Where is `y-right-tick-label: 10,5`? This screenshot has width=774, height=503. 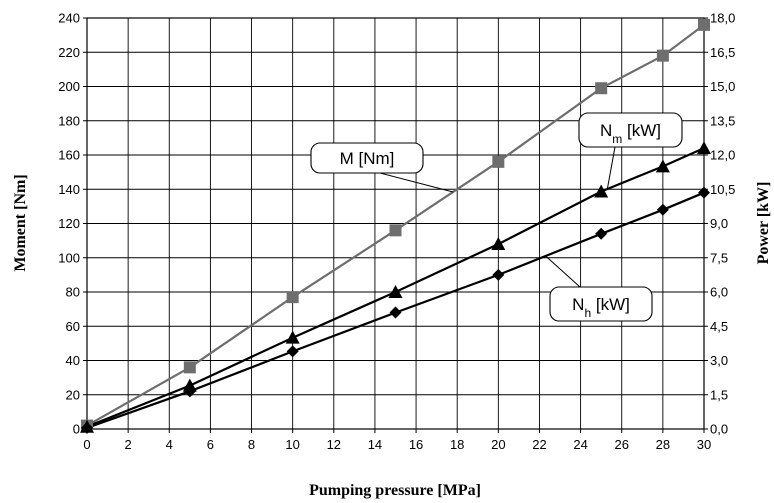 y-right-tick-label: 10,5 is located at coordinates (722, 189).